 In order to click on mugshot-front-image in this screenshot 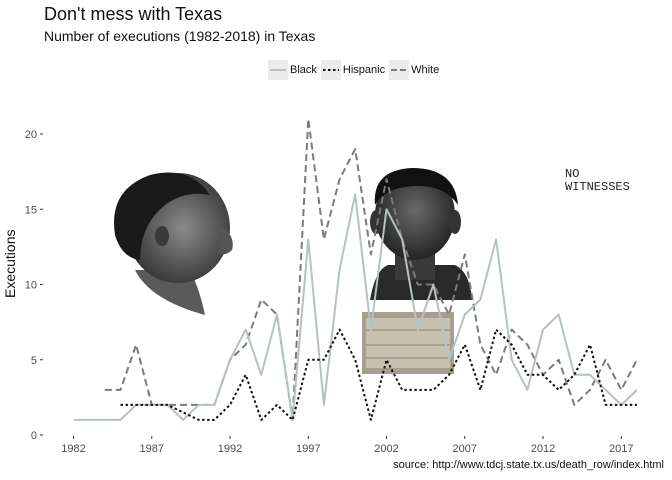, I will do `click(417, 271)`.